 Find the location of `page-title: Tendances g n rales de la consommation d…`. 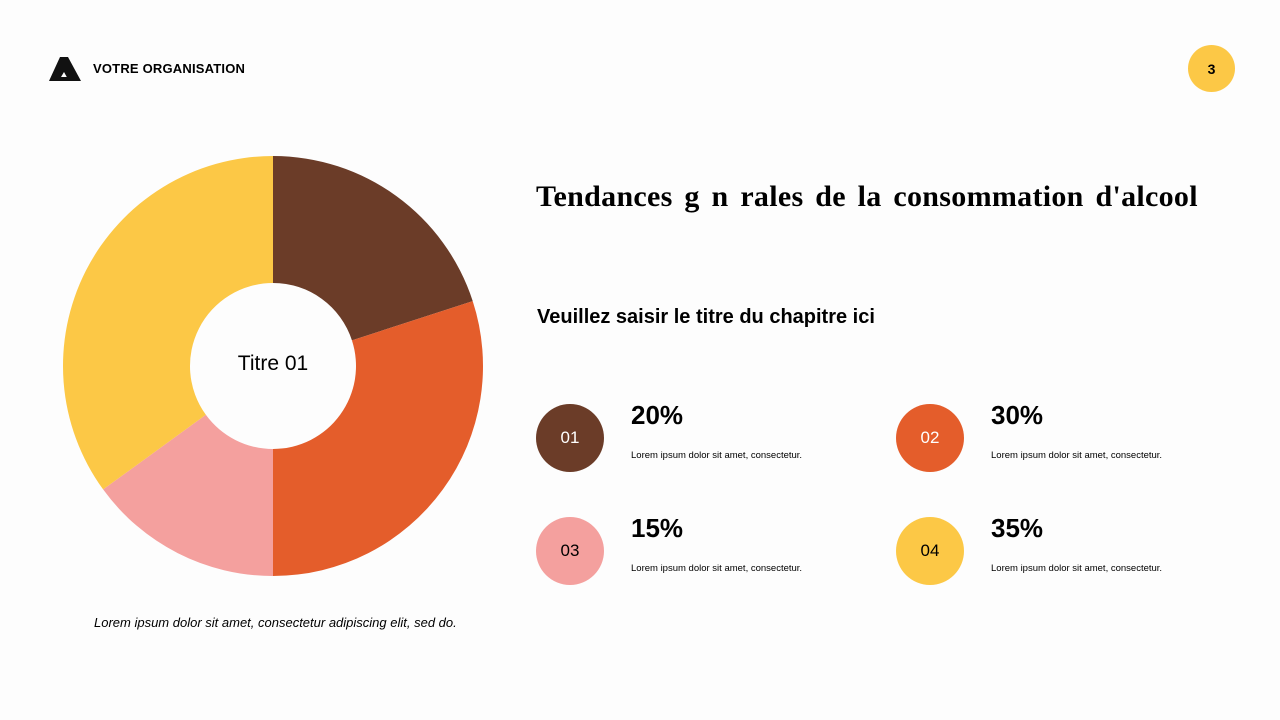

page-title: Tendances g n rales de la consommation d… is located at coordinates (867, 196).